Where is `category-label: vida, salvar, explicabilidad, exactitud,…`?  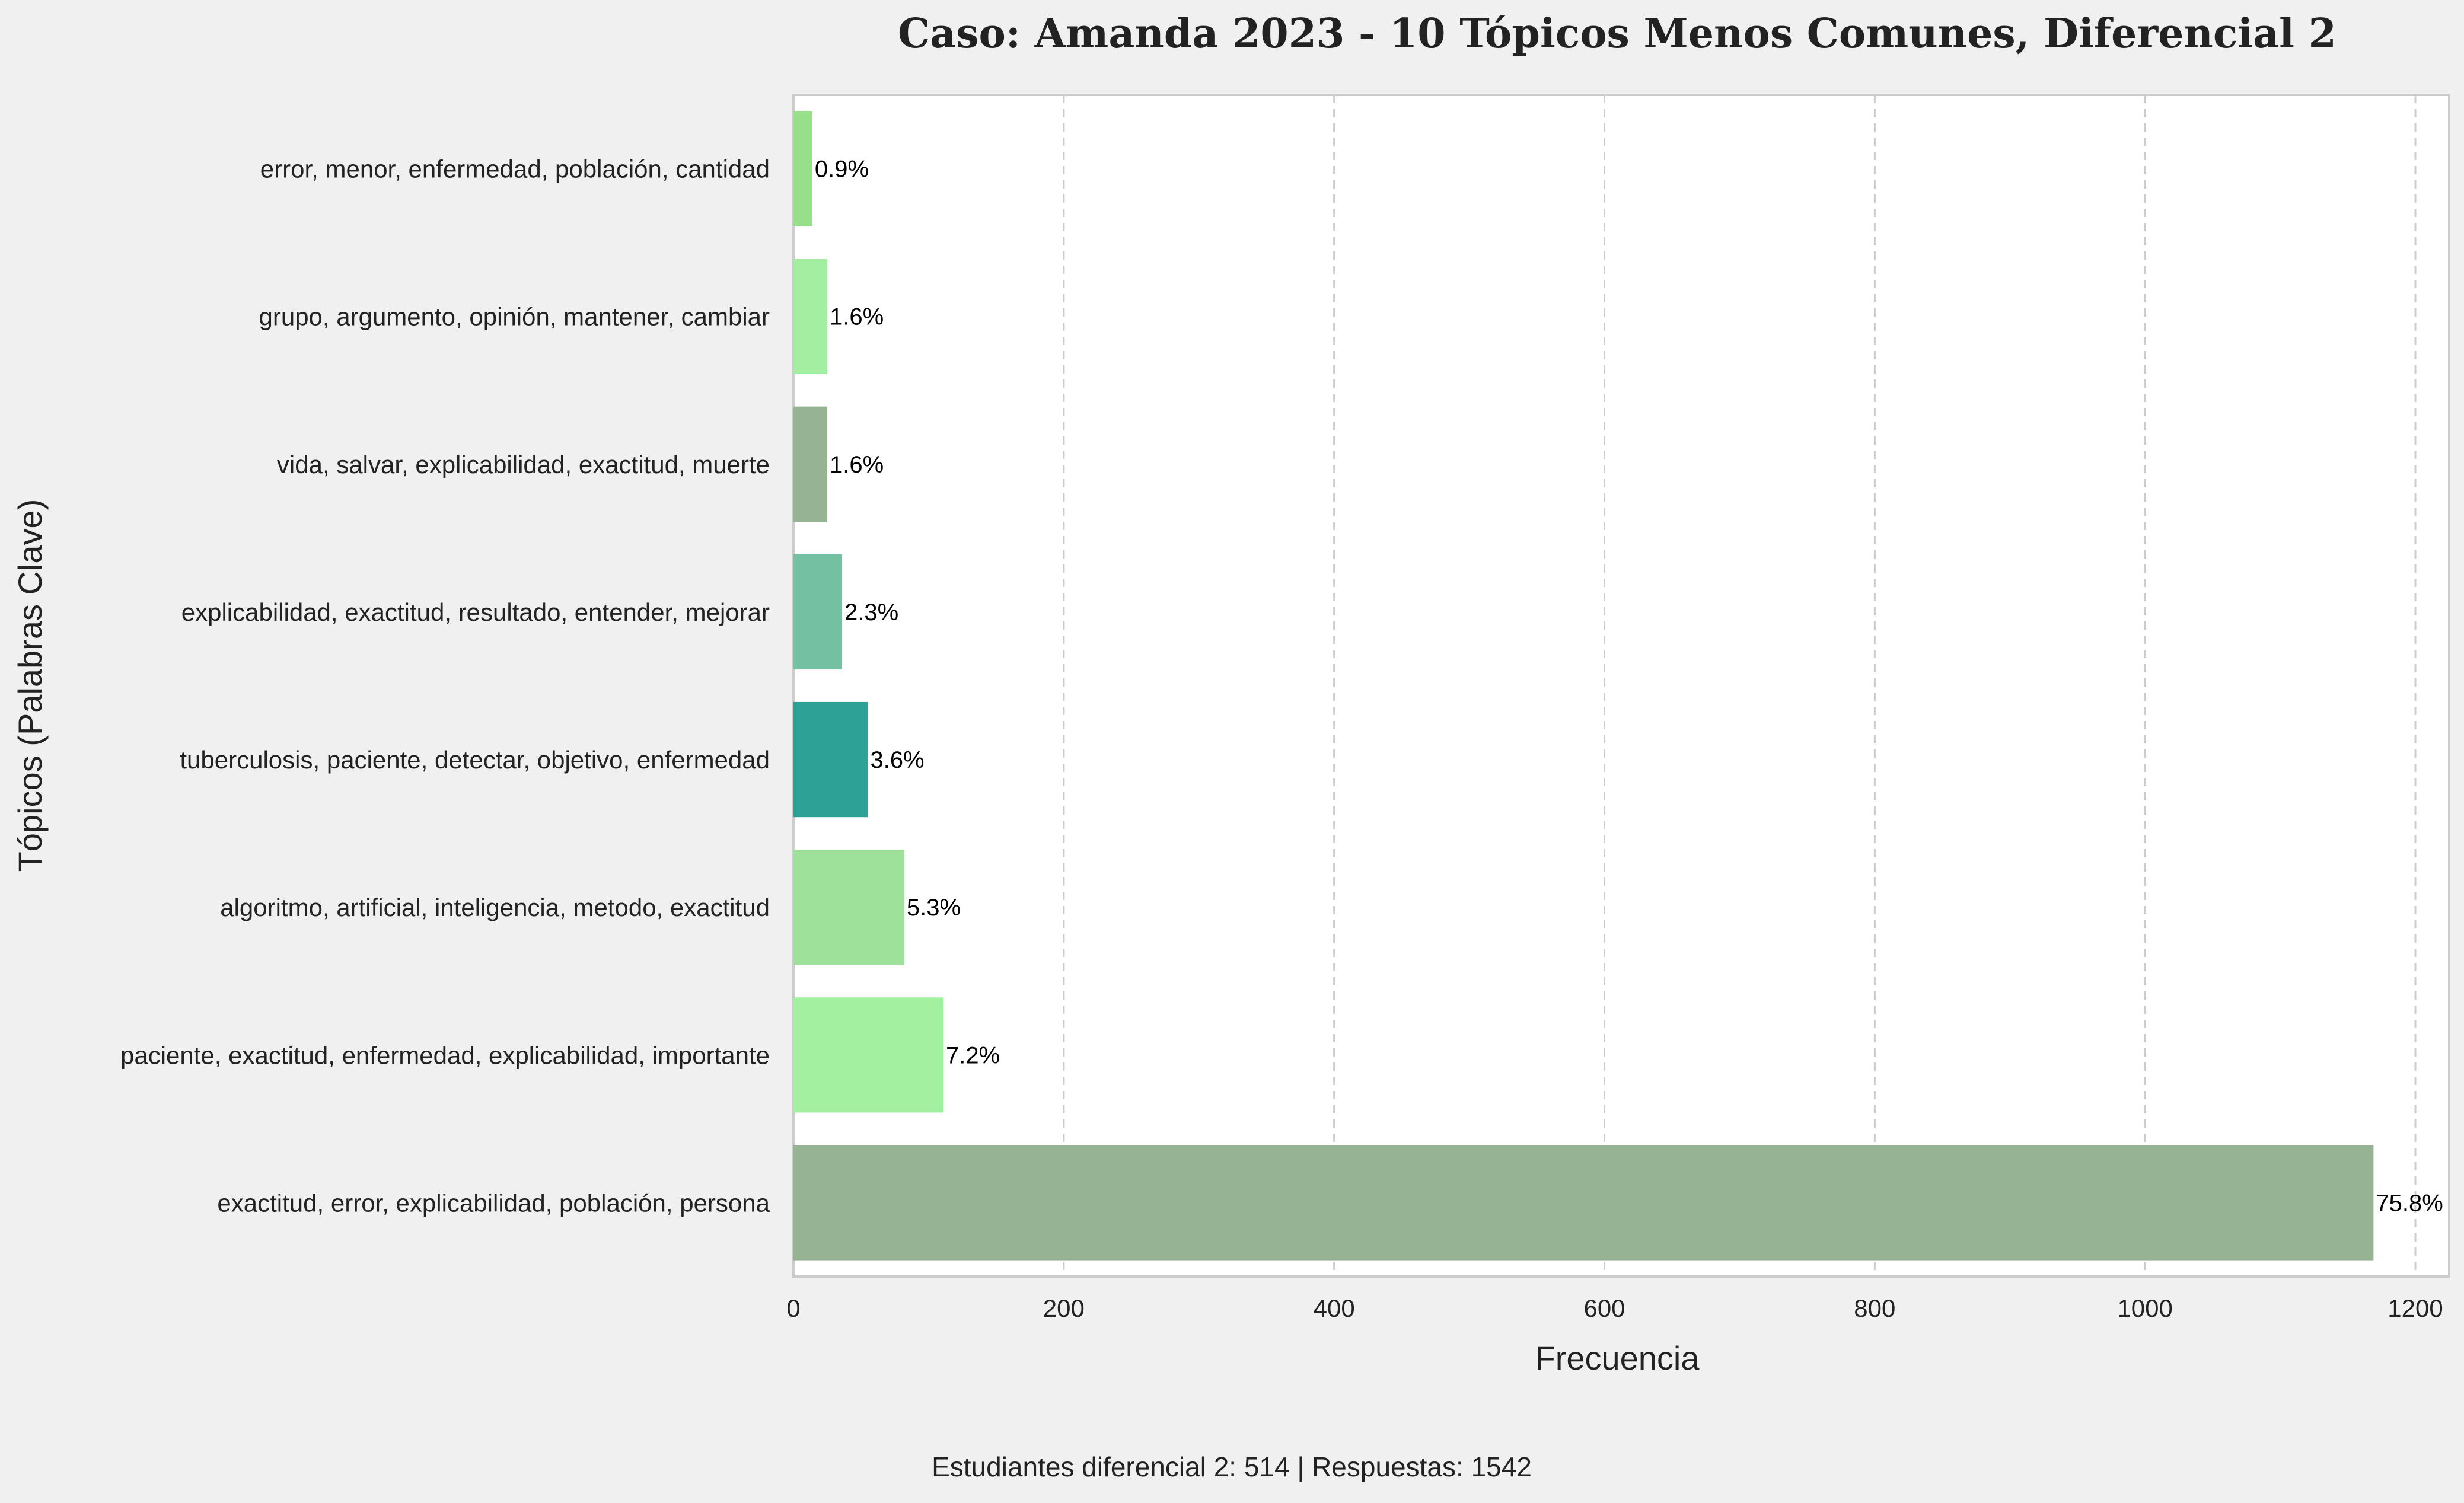 category-label: vida, salvar, explicabilidad, exactitud,… is located at coordinates (523, 464).